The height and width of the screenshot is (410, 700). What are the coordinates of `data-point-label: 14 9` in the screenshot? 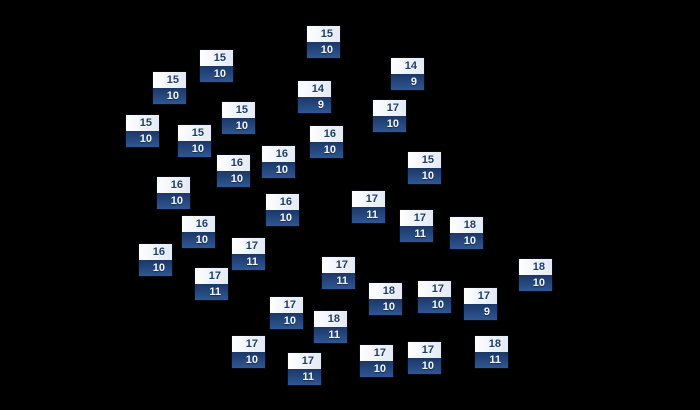 It's located at (314, 97).